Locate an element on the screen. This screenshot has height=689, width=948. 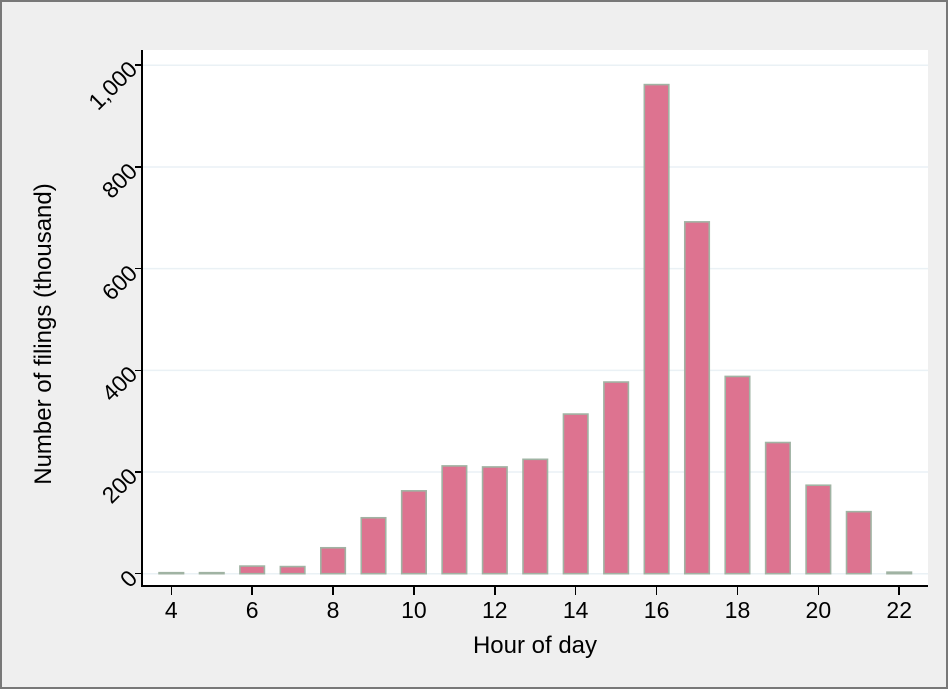
x-tick-label-20: 20 is located at coordinates (818, 610).